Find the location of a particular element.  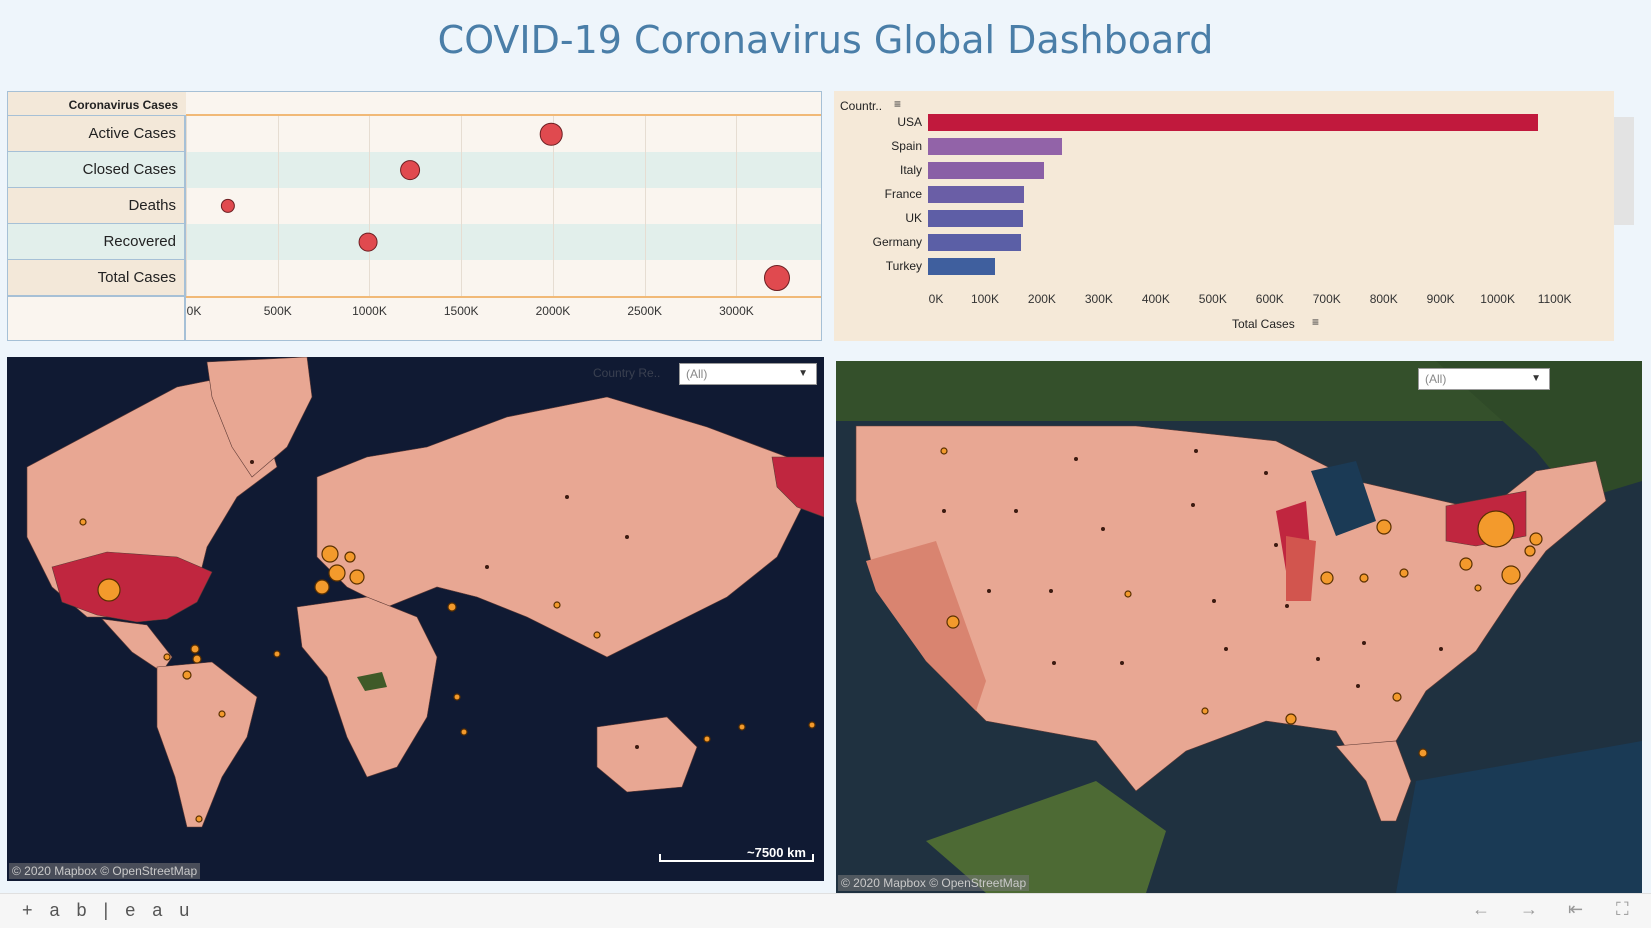

dashboard-title: COVID-19 Coronavirus Global Dashboard is located at coordinates (825, 40).